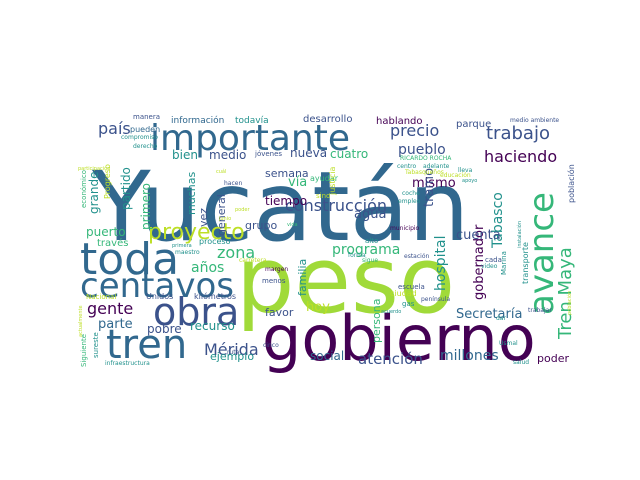 The height and width of the screenshot is (480, 640). What do you see at coordinates (327, 119) in the screenshot?
I see `word-desarrollo: desarrollo` at bounding box center [327, 119].